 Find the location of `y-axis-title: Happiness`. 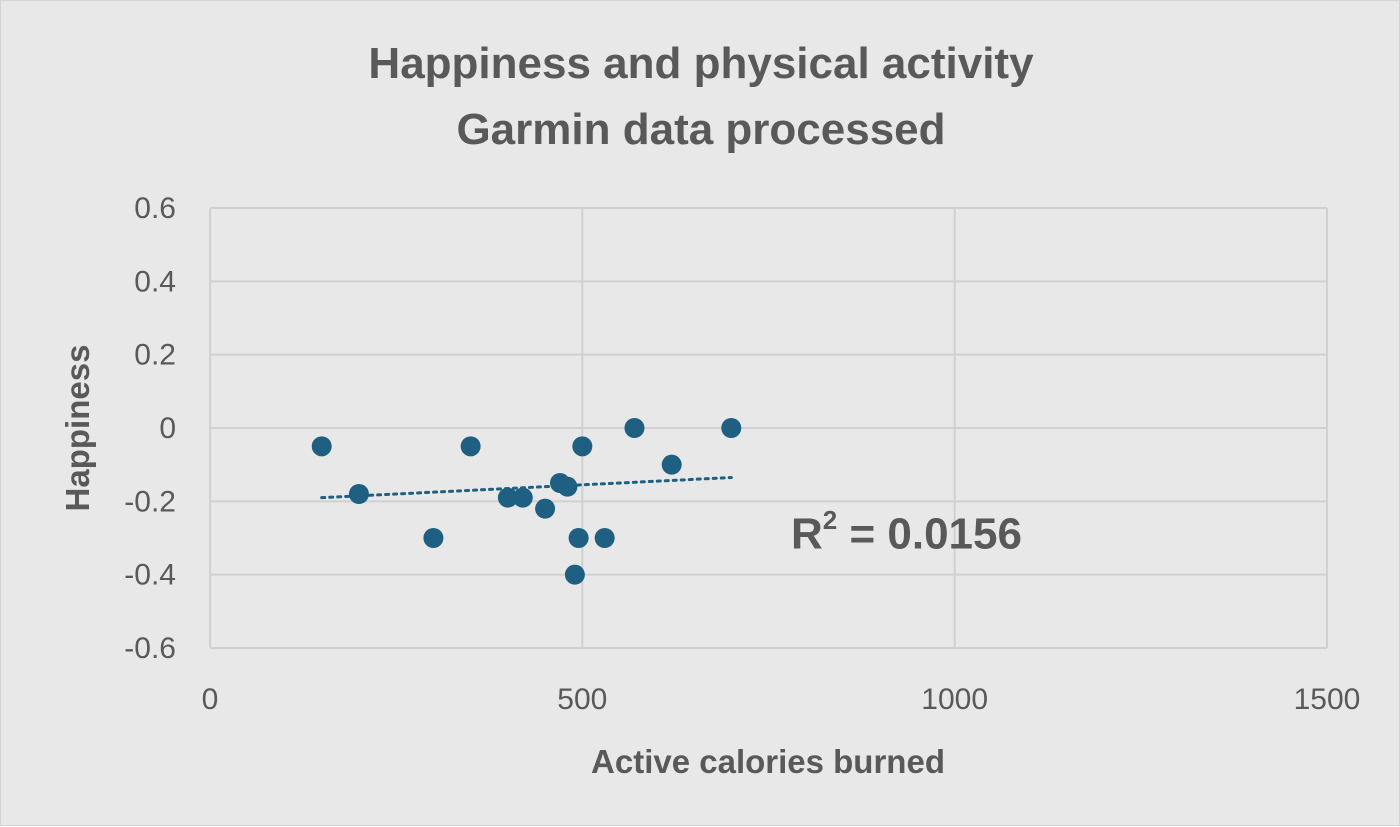

y-axis-title: Happiness is located at coordinates (77, 428).